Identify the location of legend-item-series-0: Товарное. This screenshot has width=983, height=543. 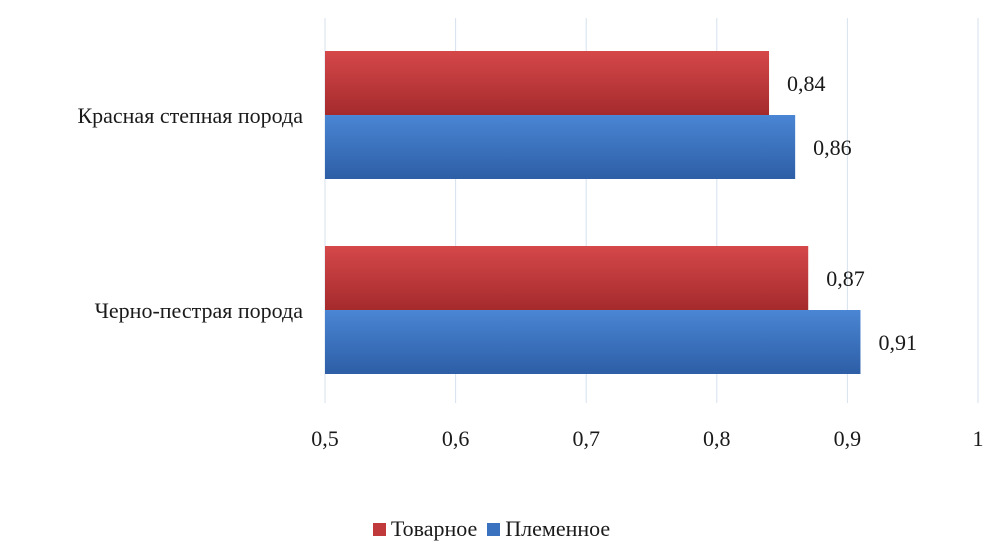
(425, 529).